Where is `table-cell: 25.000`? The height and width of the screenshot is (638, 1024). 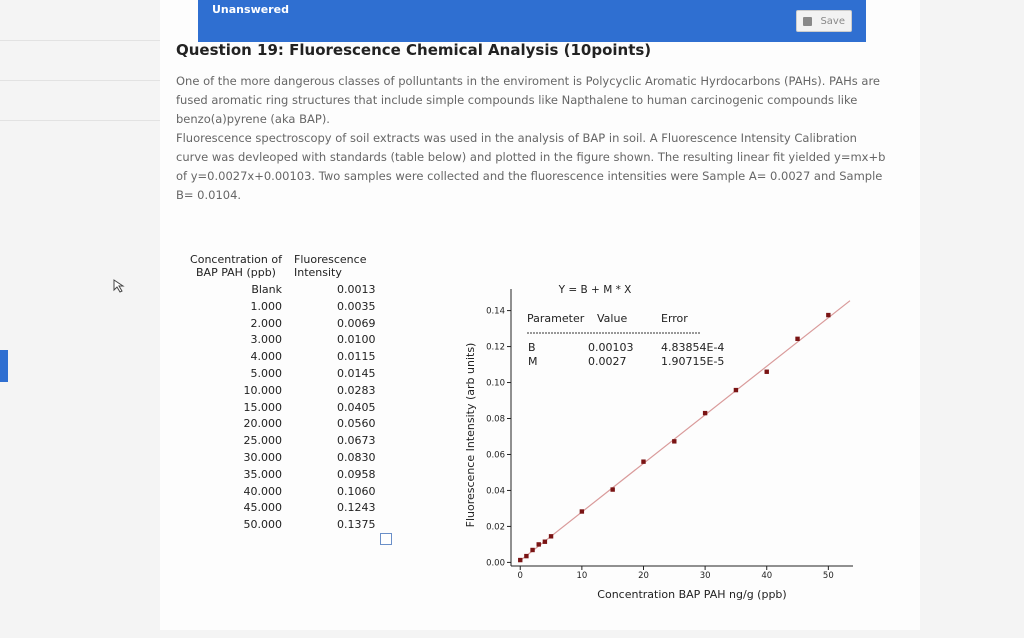
table-cell: 25.000 is located at coordinates (263, 441).